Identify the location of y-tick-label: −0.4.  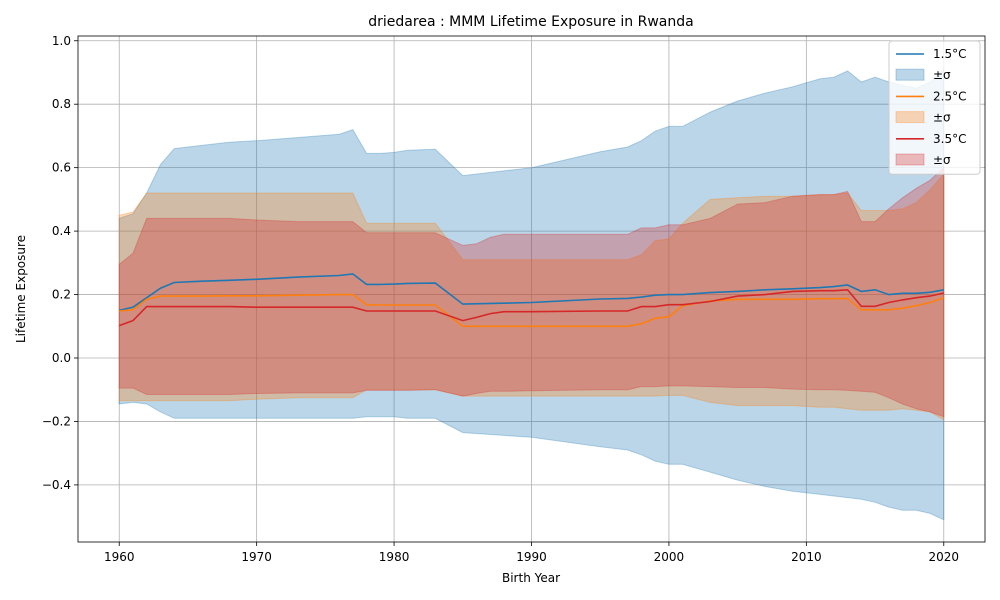
(56, 485).